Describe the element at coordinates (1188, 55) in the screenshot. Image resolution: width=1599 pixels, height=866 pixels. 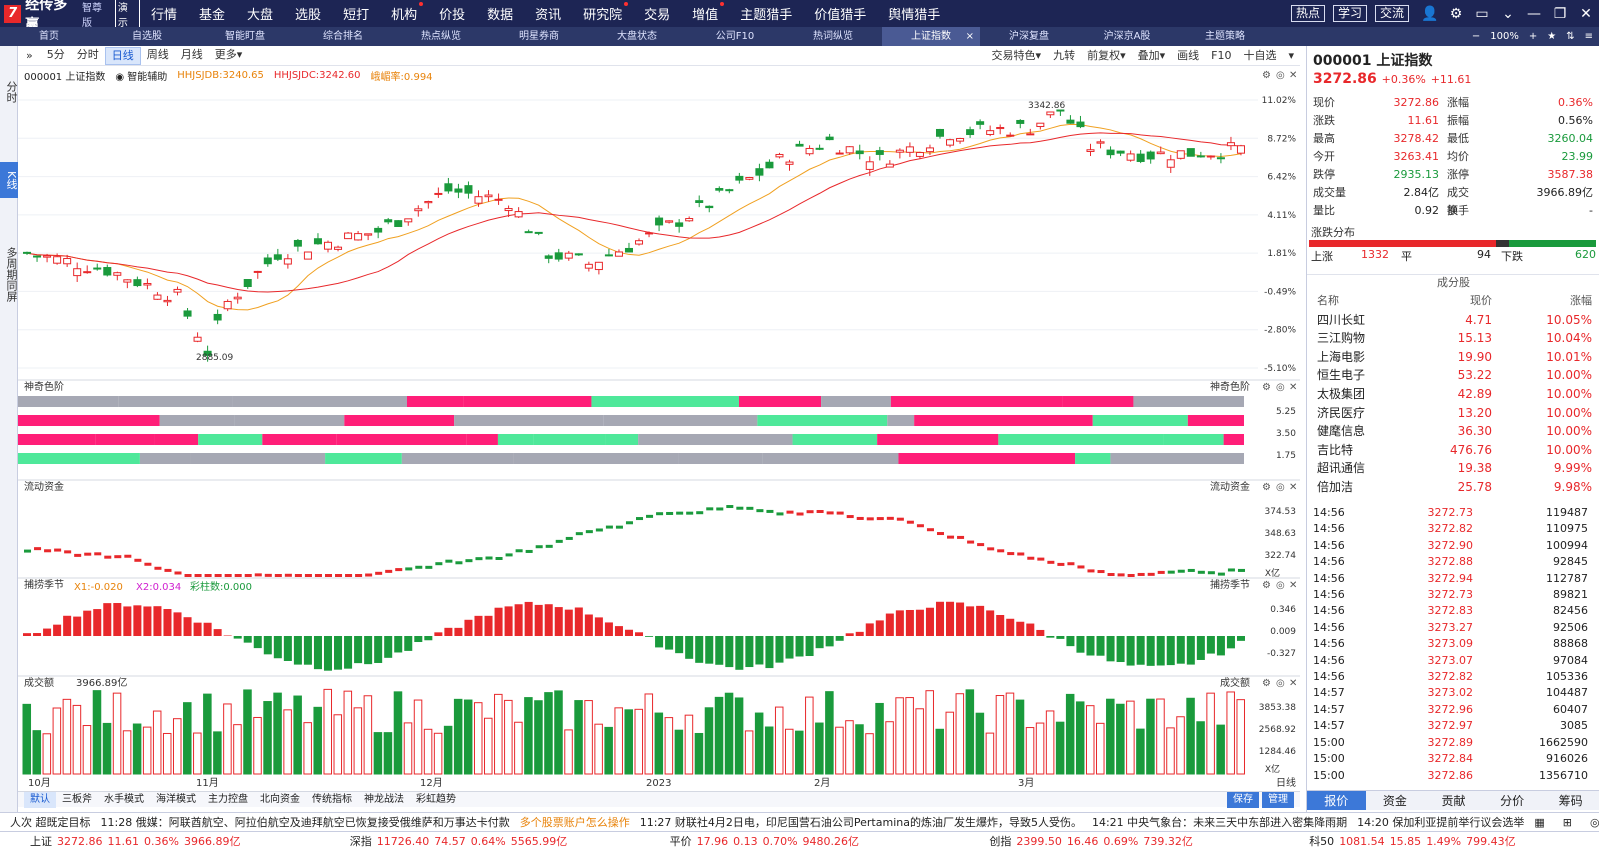
I see `tool-4: 画线` at that location.